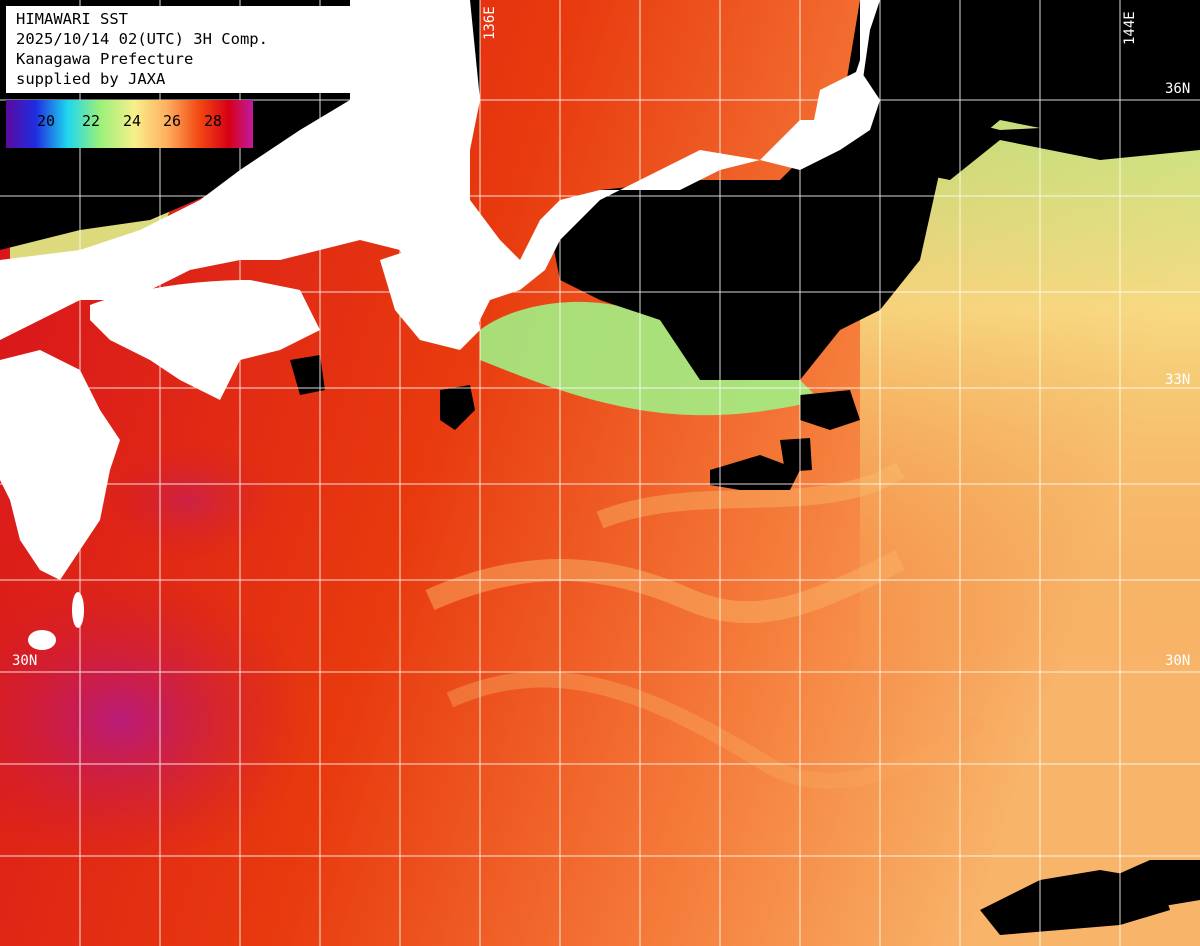 Image resolution: width=1200 pixels, height=946 pixels. I want to click on grid-label-144e: 144E, so click(1130, 28).